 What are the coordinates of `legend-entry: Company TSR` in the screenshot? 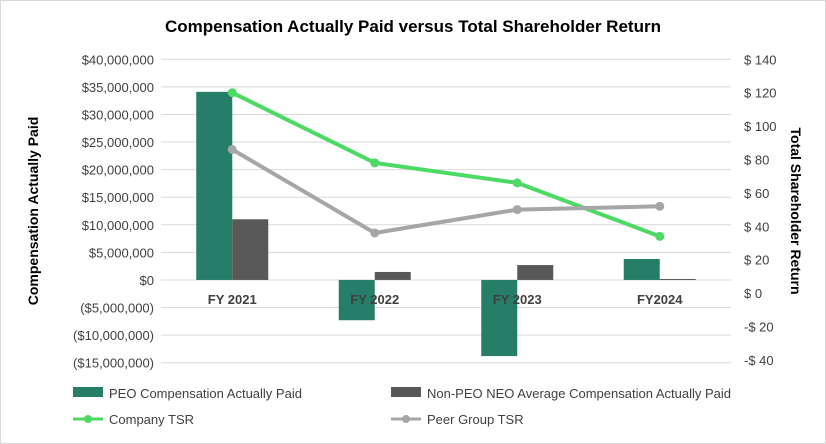 It's located at (151, 419).